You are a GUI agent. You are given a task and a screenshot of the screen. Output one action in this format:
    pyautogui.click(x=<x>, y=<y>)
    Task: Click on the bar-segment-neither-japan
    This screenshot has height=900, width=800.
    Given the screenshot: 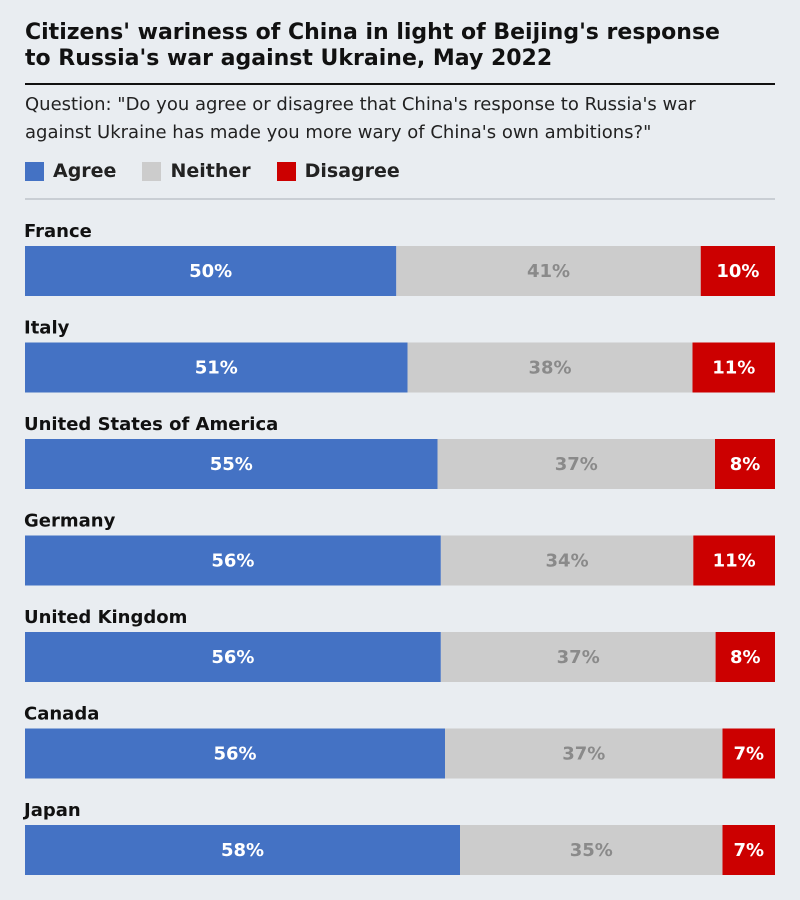 What is the action you would take?
    pyautogui.click(x=591, y=850)
    